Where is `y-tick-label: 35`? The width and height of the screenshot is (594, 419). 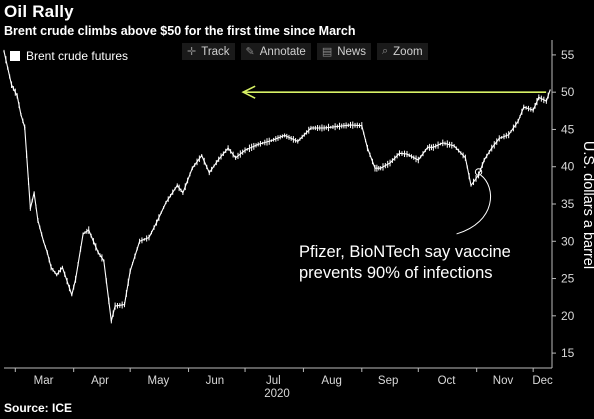
y-tick-label: 35 is located at coordinates (568, 204).